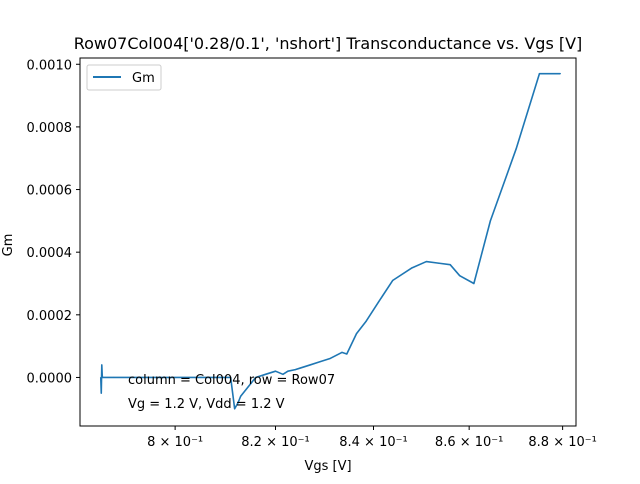  Describe the element at coordinates (8, 245) in the screenshot. I see `y-axis-label: Gm` at that location.